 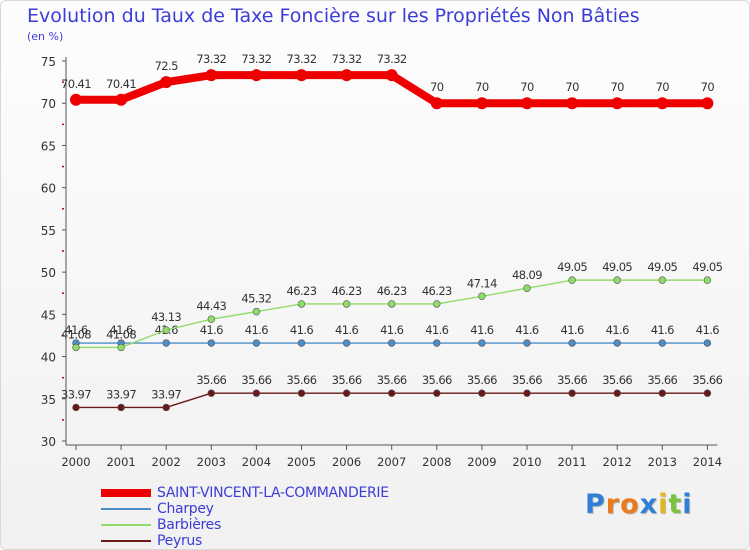 I want to click on data-label: 48.09, so click(x=527, y=275).